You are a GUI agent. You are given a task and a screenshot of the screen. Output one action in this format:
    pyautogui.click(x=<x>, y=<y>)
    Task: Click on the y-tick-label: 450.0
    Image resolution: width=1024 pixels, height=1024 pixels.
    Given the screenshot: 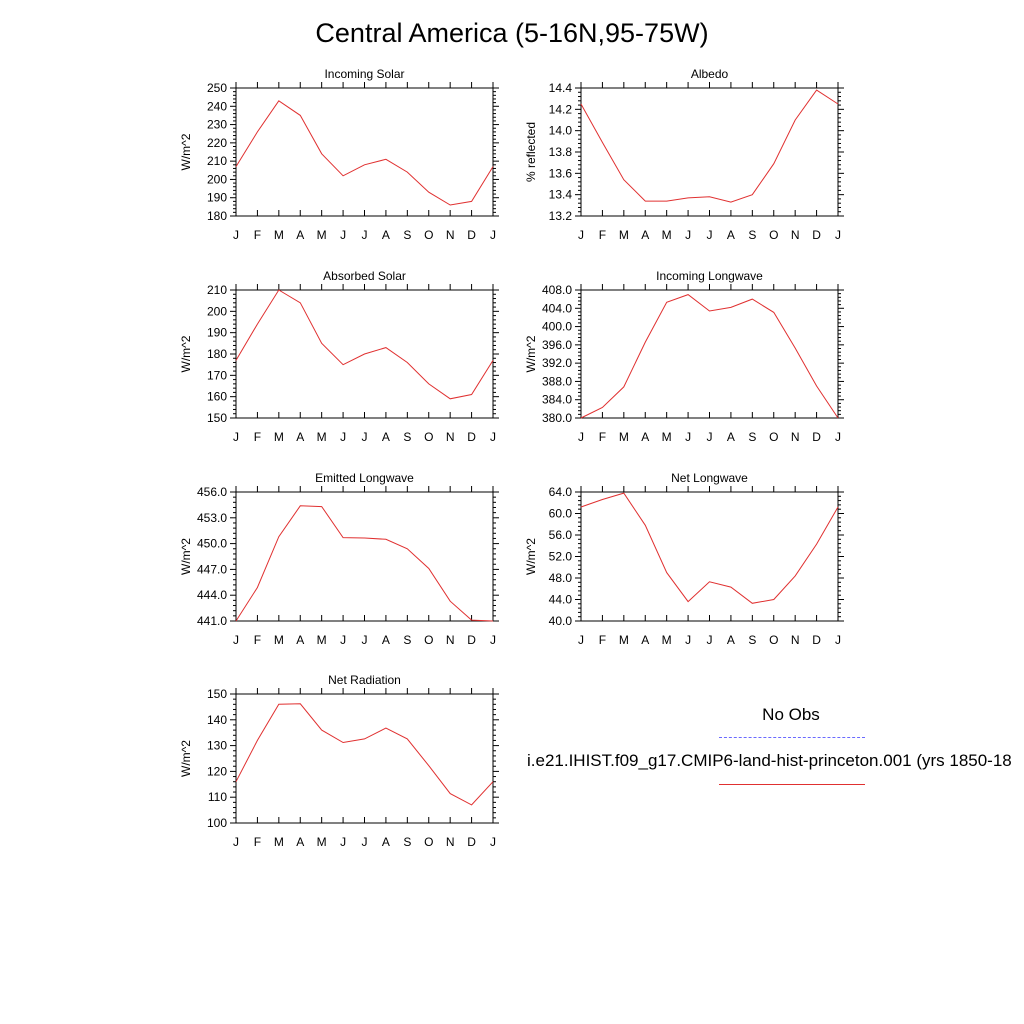 What is the action you would take?
    pyautogui.click(x=212, y=544)
    